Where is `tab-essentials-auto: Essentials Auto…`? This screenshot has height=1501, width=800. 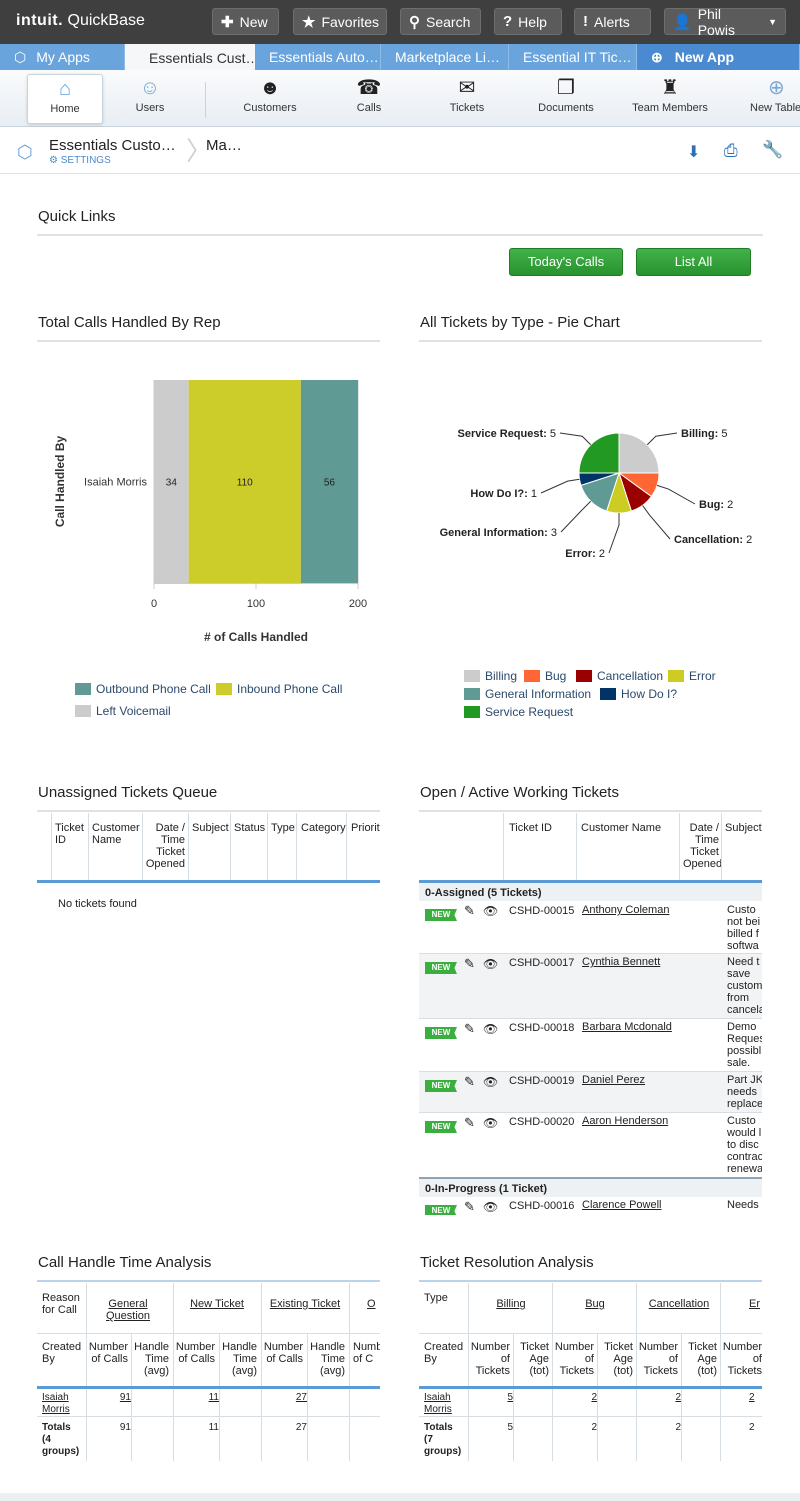
tab-essentials-auto: Essentials Auto… is located at coordinates (318, 57).